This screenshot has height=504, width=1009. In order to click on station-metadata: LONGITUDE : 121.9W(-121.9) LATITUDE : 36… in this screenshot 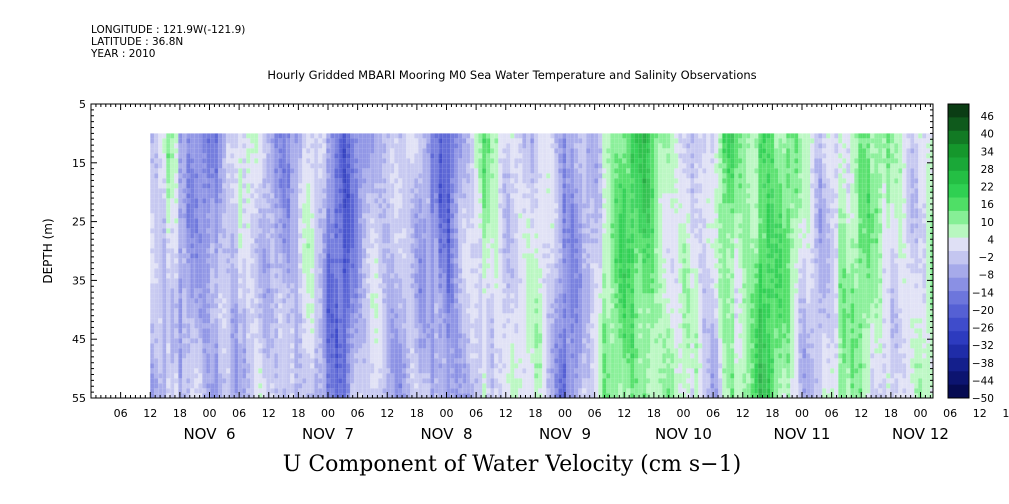, I will do `click(168, 42)`.